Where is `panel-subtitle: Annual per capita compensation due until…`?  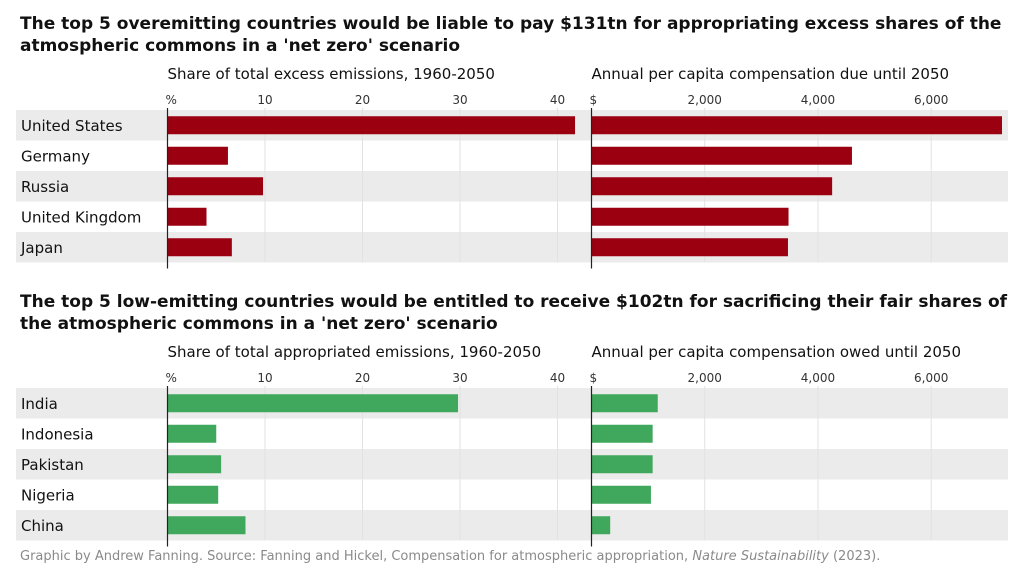
panel-subtitle: Annual per capita compensation due until… is located at coordinates (771, 74).